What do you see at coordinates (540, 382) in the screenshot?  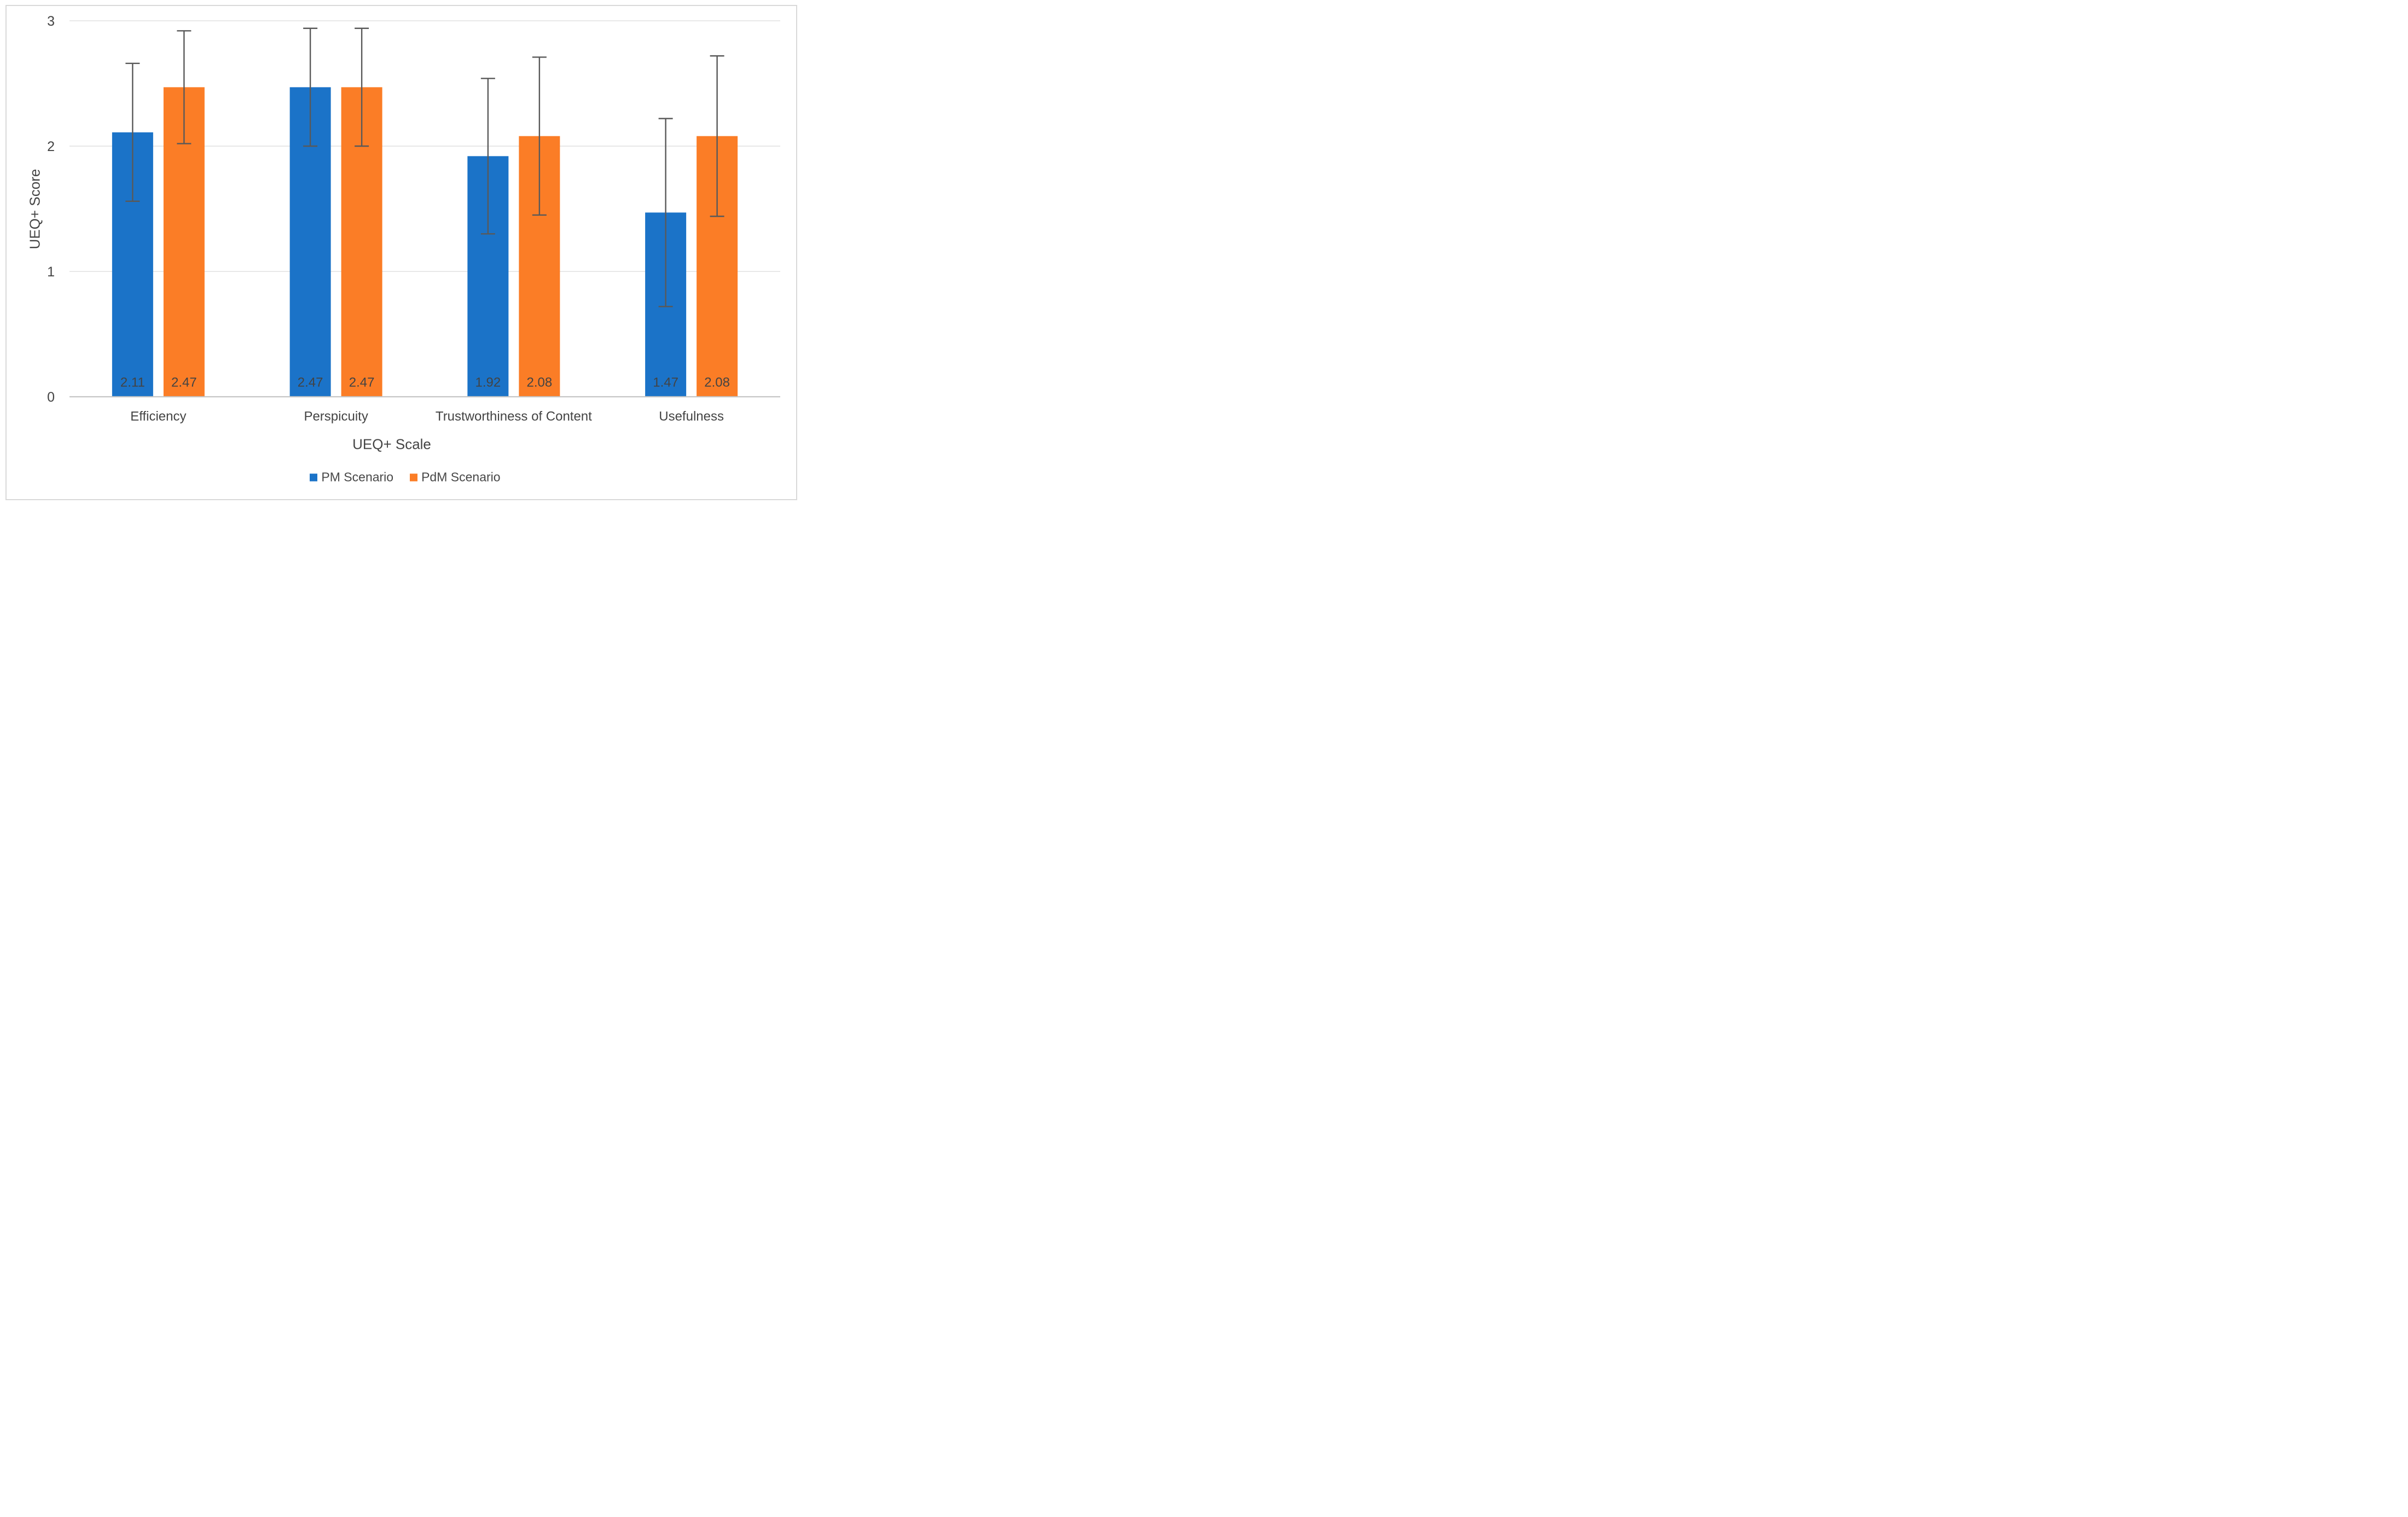 I see `data-label-pdm-2: 2.08` at bounding box center [540, 382].